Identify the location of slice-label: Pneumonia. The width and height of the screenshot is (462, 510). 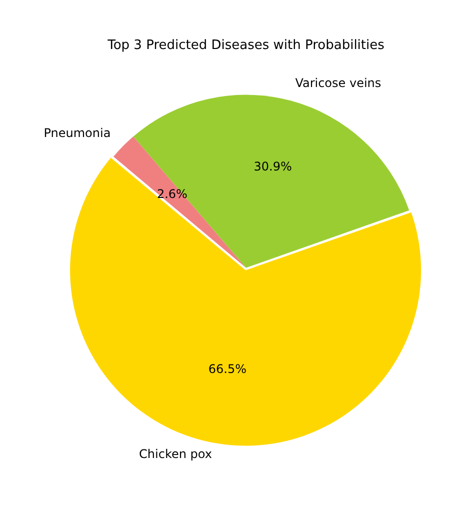
(77, 133).